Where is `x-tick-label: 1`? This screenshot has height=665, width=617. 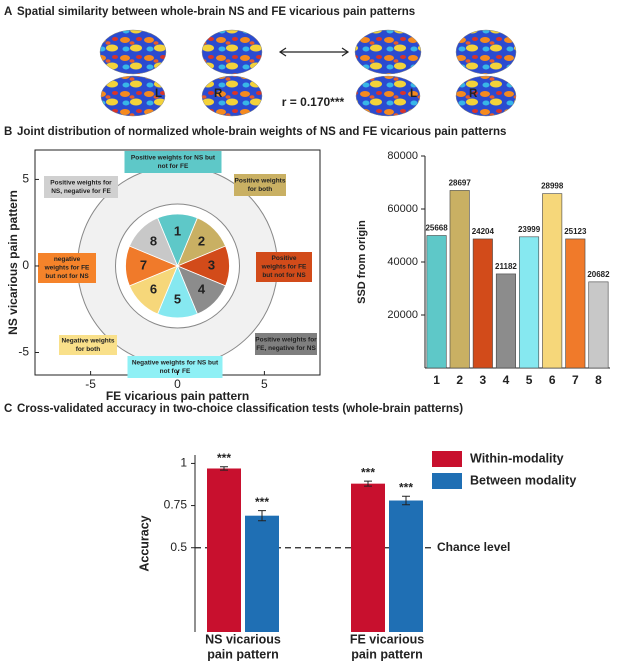
x-tick-label: 1 is located at coordinates (436, 380).